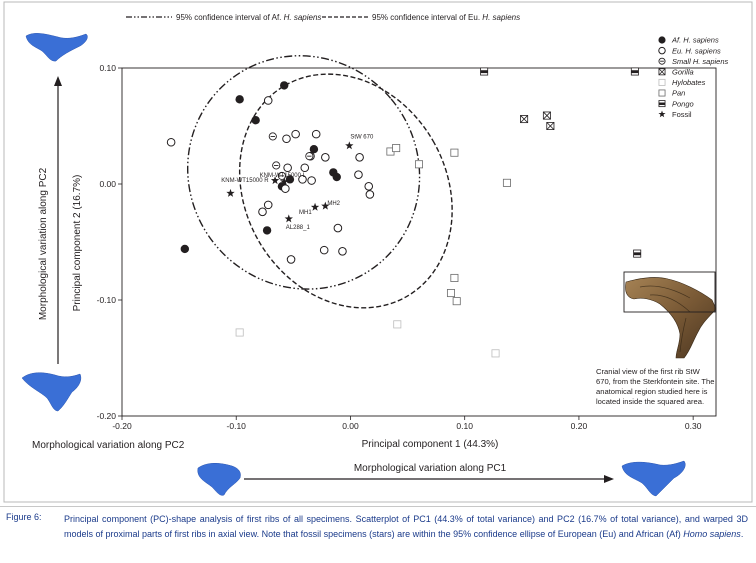 The width and height of the screenshot is (756, 563). I want to click on caption-end: ., so click(742, 533).